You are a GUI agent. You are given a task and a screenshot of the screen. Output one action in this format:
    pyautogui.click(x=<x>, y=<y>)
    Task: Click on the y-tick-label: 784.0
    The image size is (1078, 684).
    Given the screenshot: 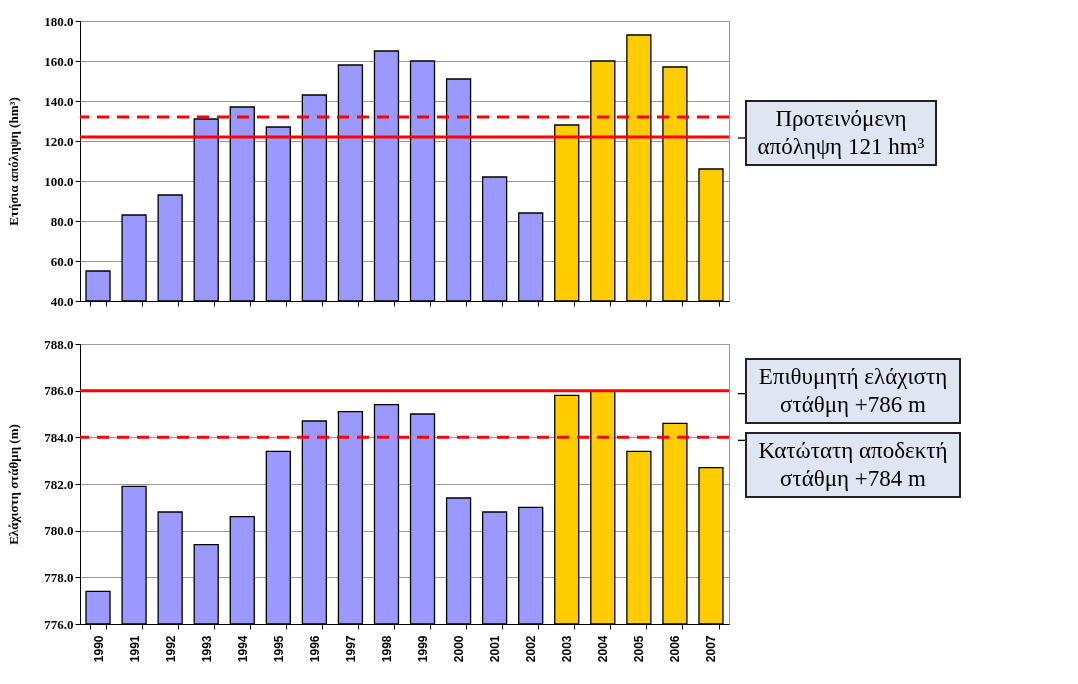 What is the action you would take?
    pyautogui.click(x=59, y=437)
    